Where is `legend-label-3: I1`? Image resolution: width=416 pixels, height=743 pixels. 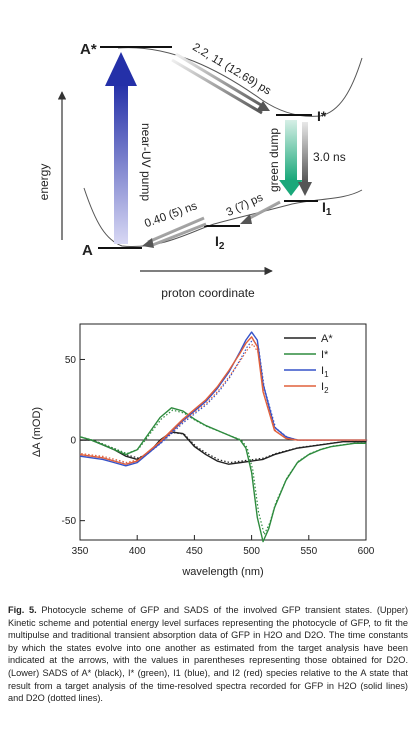
legend-label-3: I1 is located at coordinates (325, 372).